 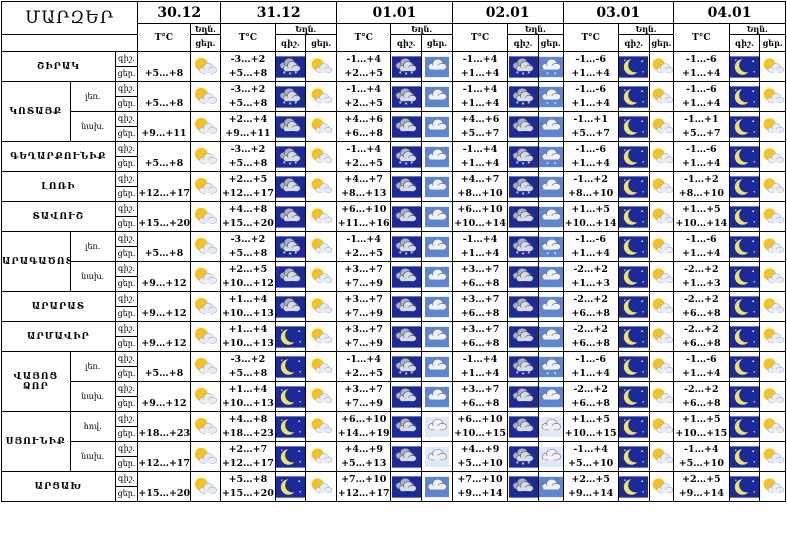 I want to click on weather-cell, so click(x=205, y=336).